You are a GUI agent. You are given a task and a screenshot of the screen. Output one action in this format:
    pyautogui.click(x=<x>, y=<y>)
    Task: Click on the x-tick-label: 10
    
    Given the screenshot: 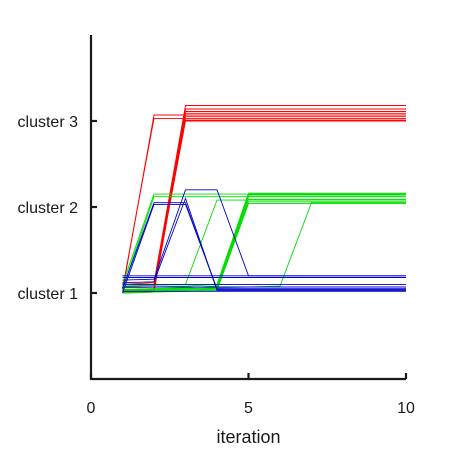 What is the action you would take?
    pyautogui.click(x=406, y=408)
    